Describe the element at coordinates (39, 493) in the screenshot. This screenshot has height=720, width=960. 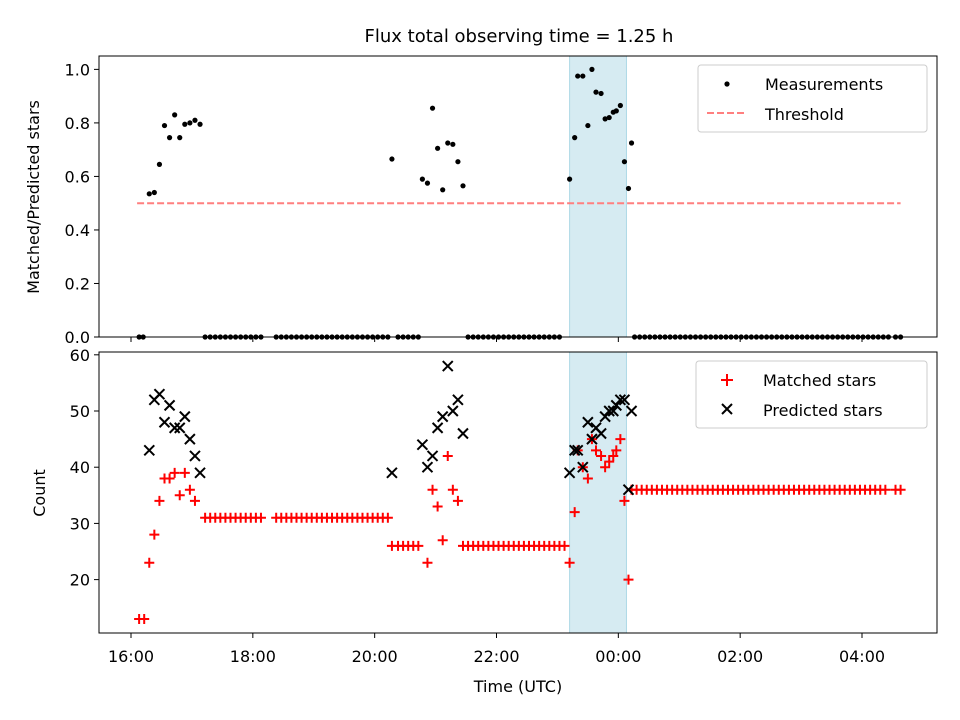
I see `bottom-panel-ylabel: Count` at that location.